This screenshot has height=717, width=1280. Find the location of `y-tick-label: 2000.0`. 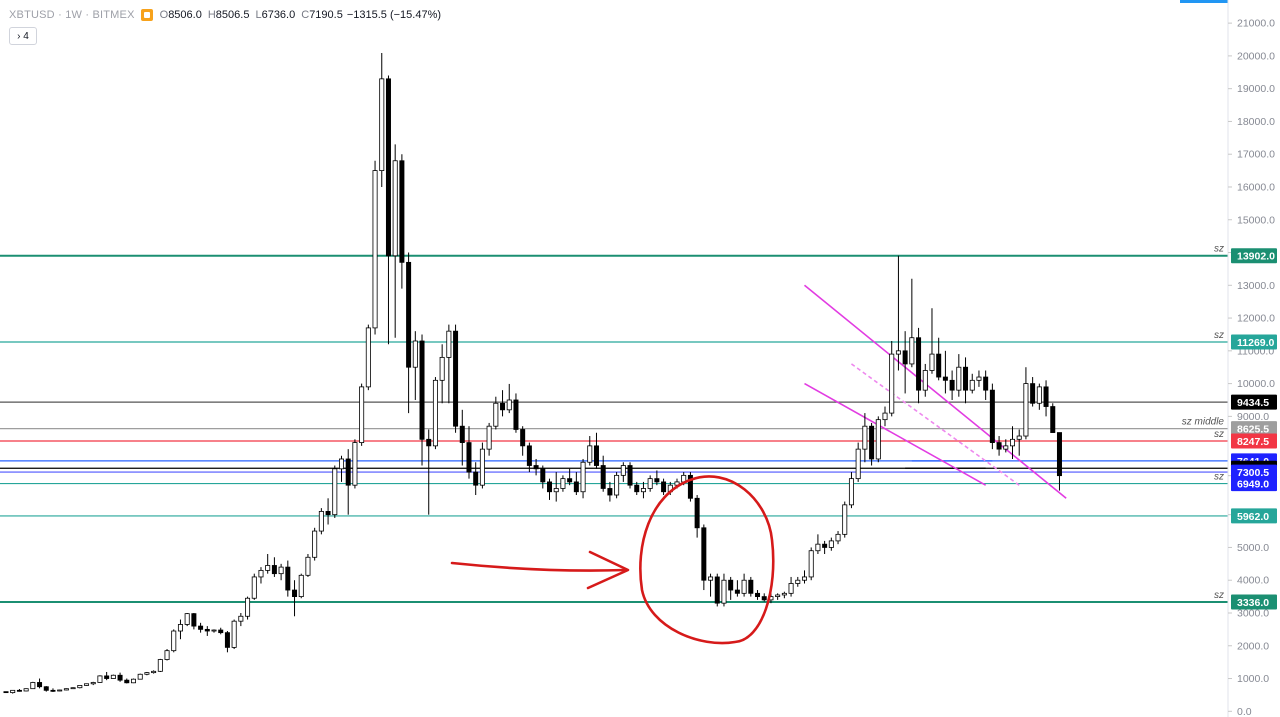

y-tick-label: 2000.0 is located at coordinates (1253, 646).